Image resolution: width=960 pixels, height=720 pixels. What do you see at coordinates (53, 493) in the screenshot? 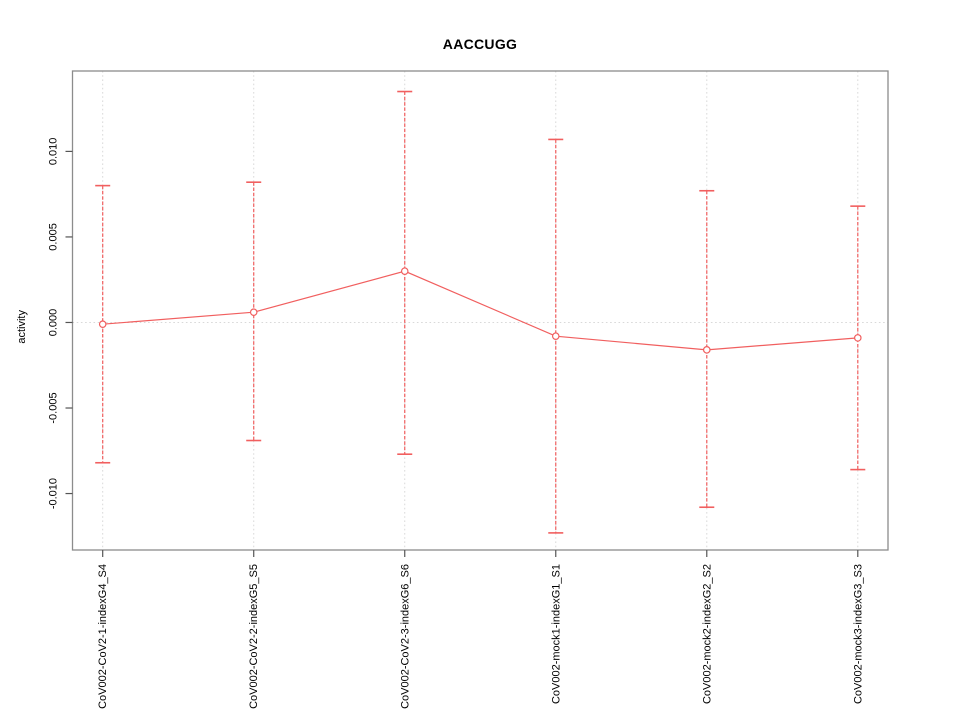
I see `y-tick-label: -0.010` at bounding box center [53, 493].